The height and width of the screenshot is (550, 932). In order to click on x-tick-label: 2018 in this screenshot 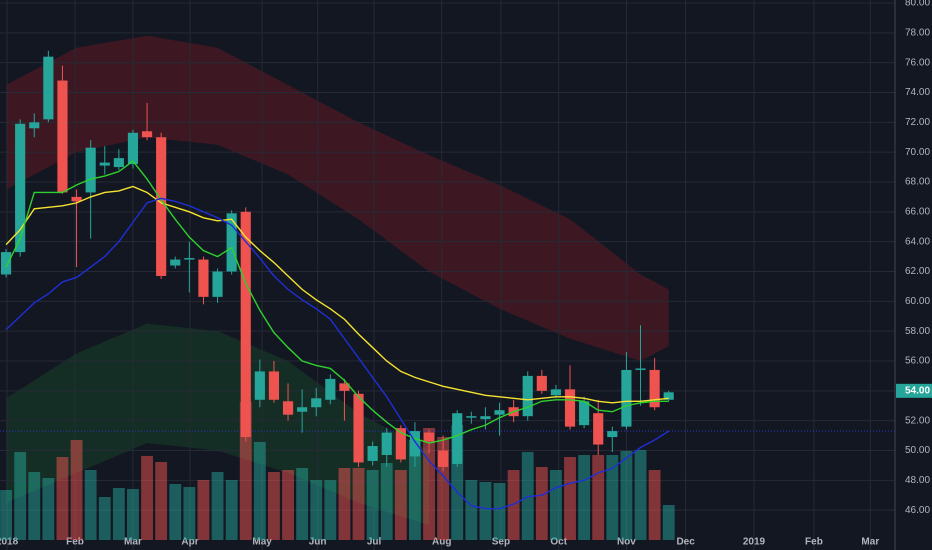, I will do `click(9, 542)`.